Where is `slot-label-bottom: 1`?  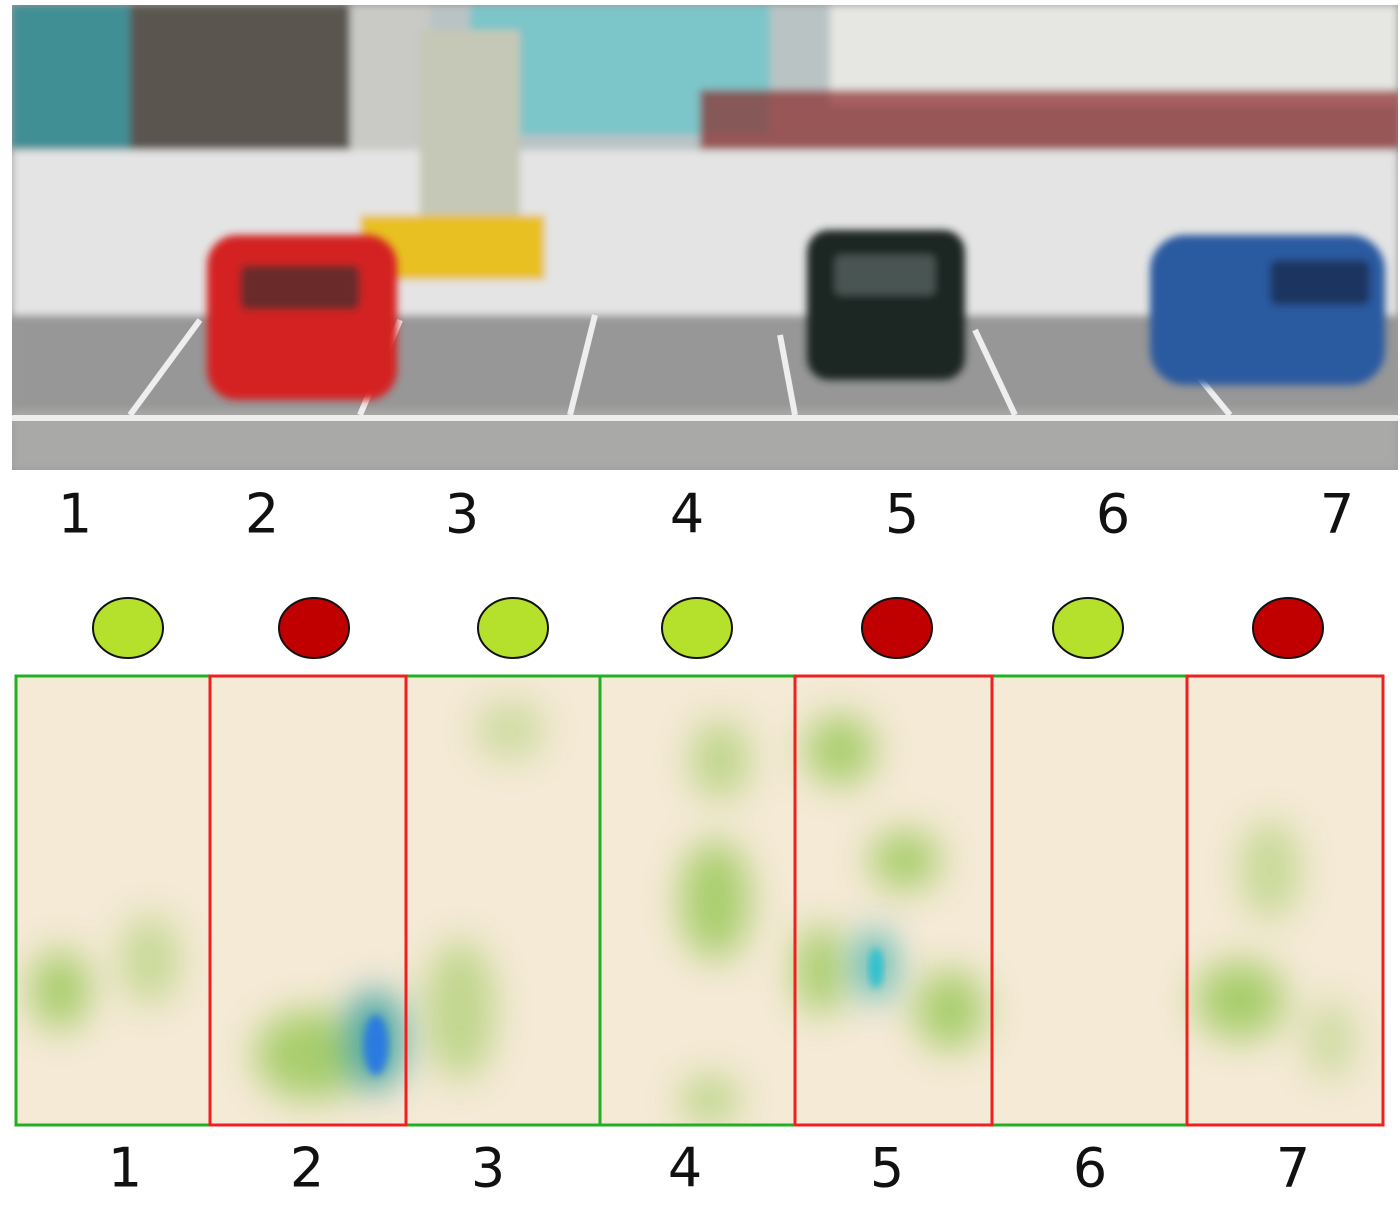 slot-label-bottom: 1 is located at coordinates (125, 1168).